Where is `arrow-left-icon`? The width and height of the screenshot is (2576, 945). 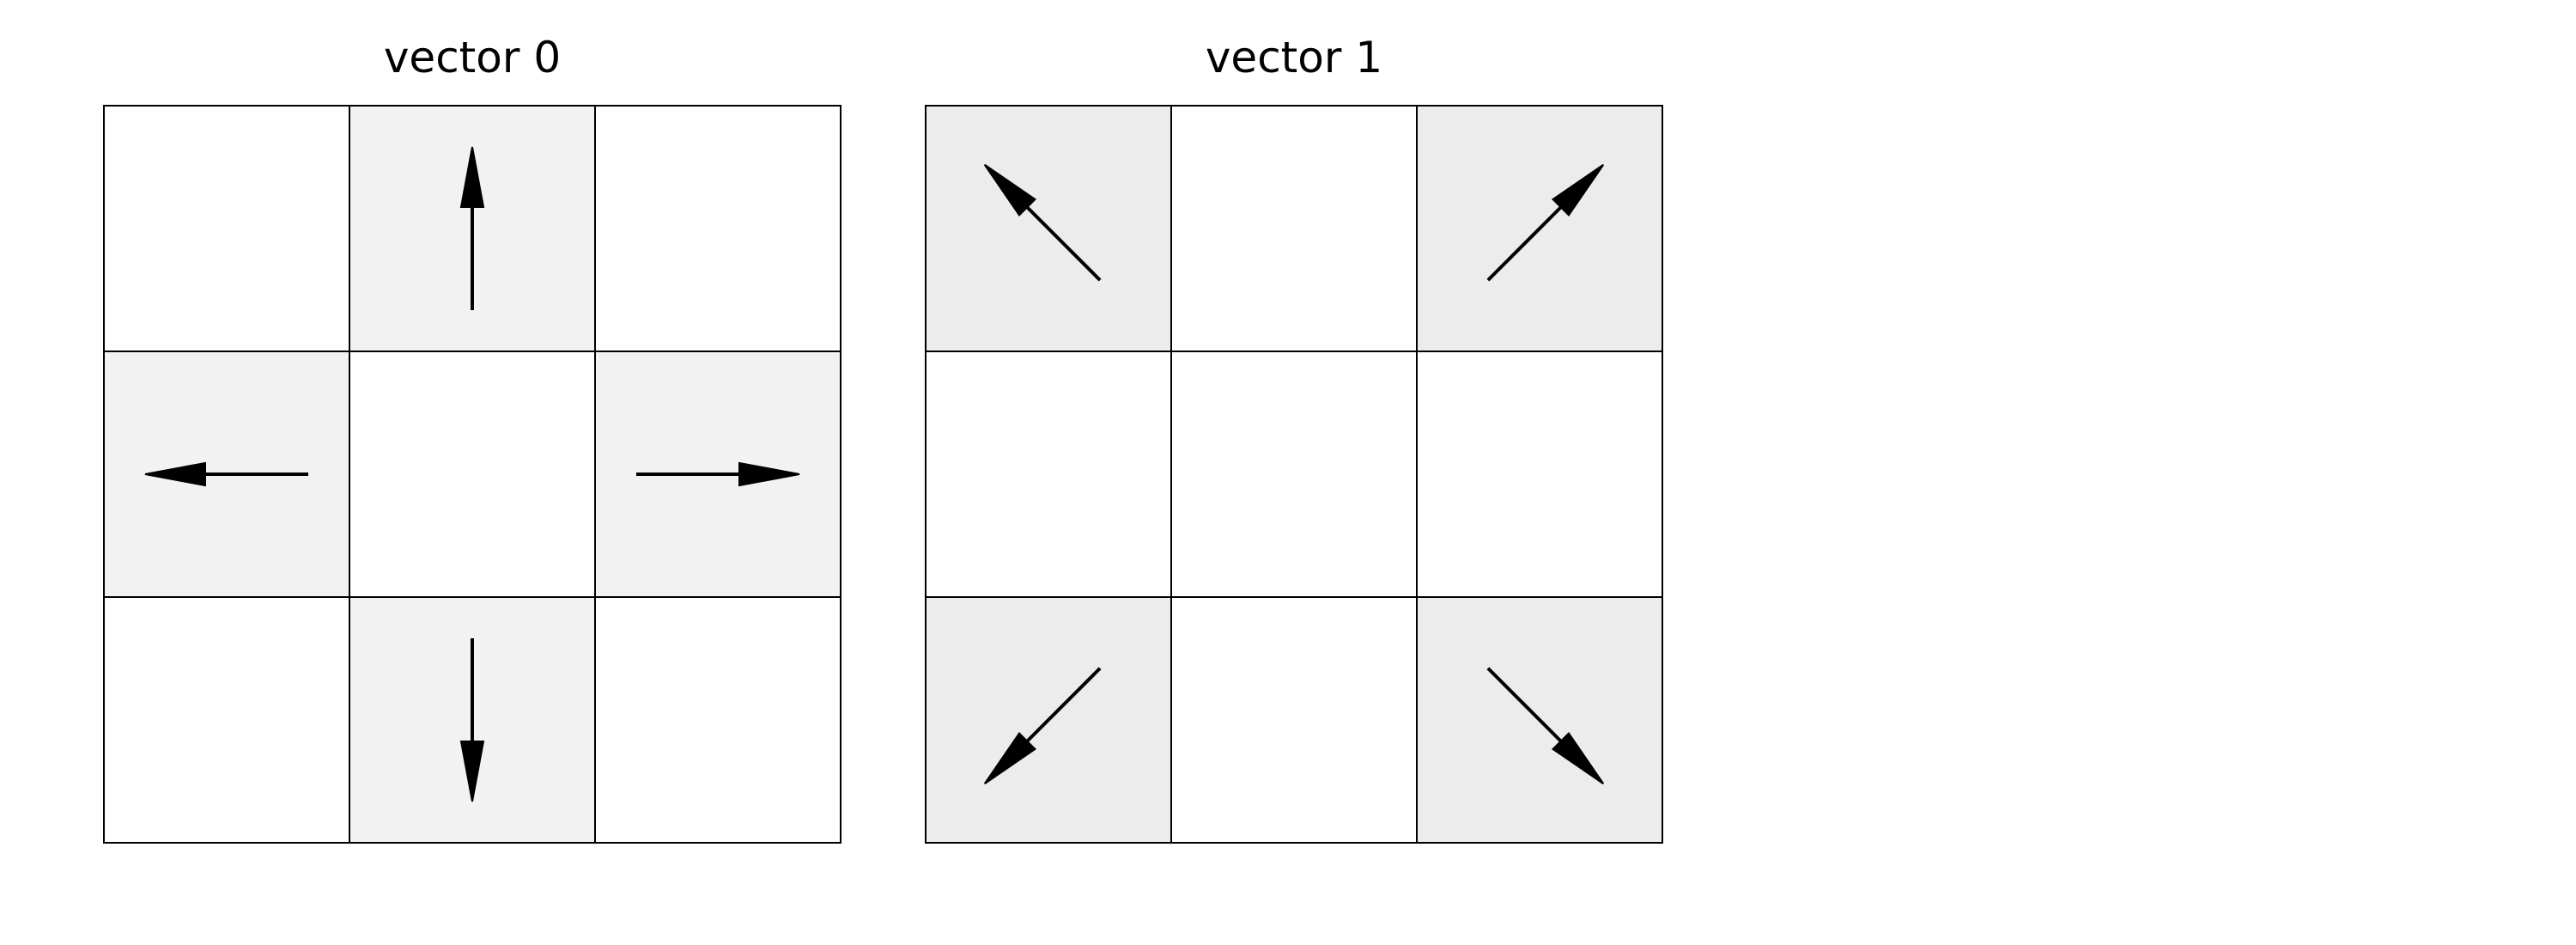 arrow-left-icon is located at coordinates (226, 474).